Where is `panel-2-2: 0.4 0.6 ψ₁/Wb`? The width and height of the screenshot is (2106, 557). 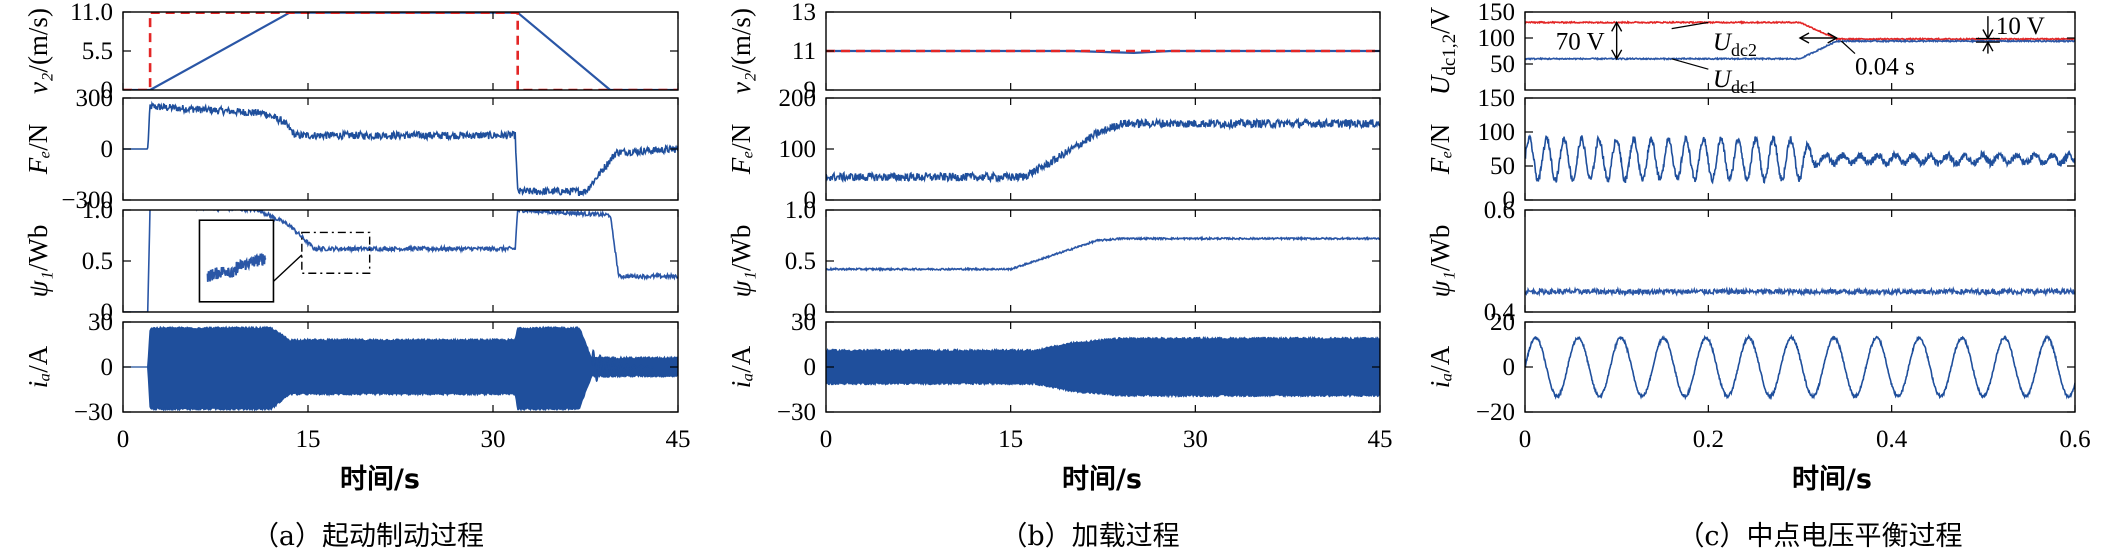
panel-2-2: 0.4 0.6 ψ₁/Wb is located at coordinates (1750, 261).